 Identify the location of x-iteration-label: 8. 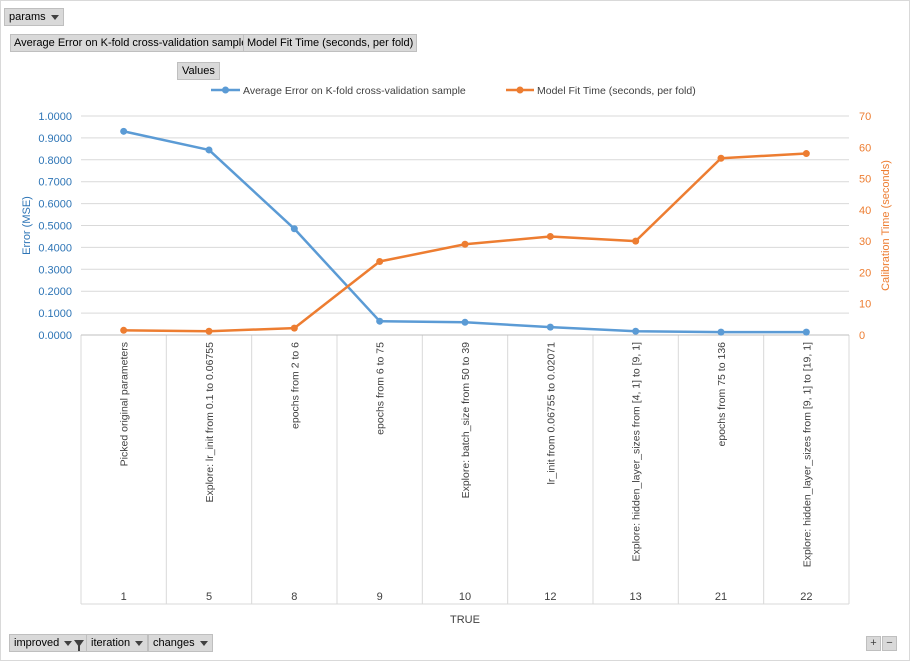
(294, 597).